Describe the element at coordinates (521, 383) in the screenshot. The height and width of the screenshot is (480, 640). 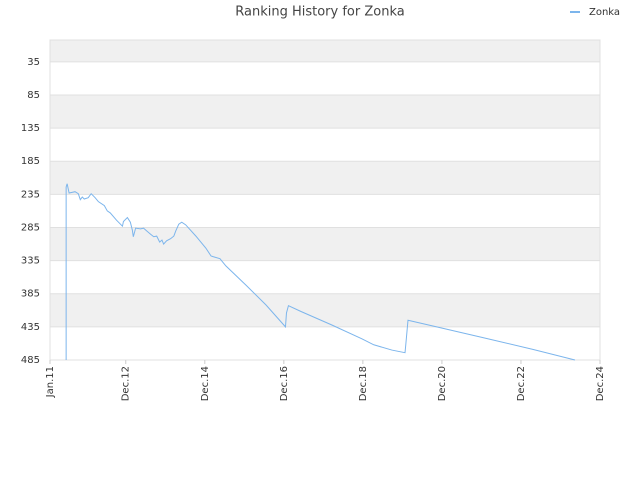
I see `x-tick-label: Dec.22` at that location.